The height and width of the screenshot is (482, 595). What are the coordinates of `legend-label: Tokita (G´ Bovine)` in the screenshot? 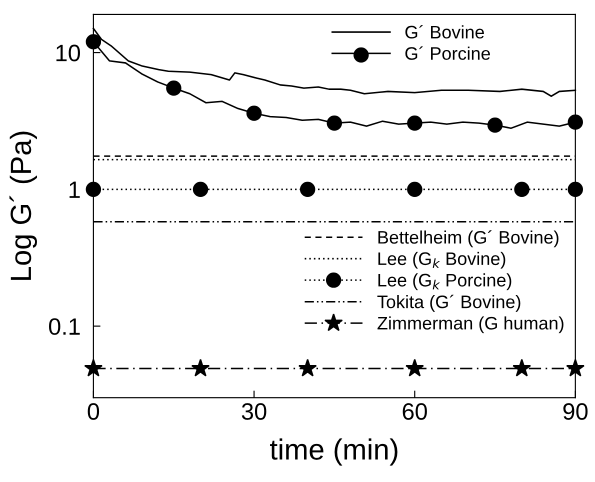 It's located at (448, 303).